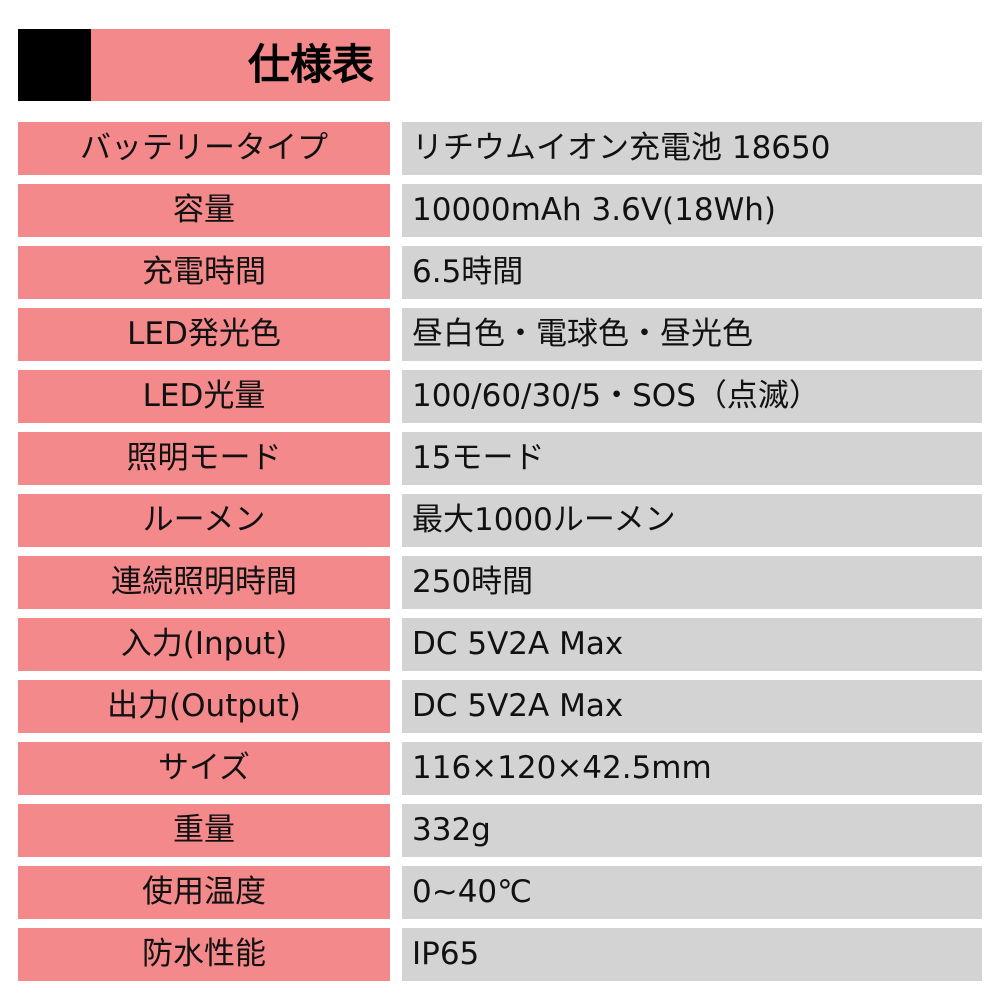 Image resolution: width=1000 pixels, height=1000 pixels. I want to click on spec-row: 使用温度 0~40℃, so click(500, 892).